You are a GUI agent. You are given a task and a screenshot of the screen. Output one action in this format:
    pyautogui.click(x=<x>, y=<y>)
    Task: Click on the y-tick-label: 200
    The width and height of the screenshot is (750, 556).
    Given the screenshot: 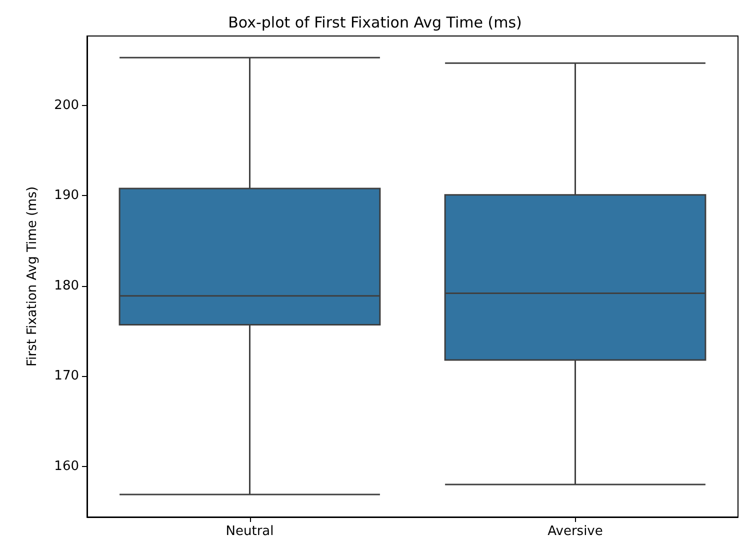 What is the action you would take?
    pyautogui.click(x=66, y=105)
    